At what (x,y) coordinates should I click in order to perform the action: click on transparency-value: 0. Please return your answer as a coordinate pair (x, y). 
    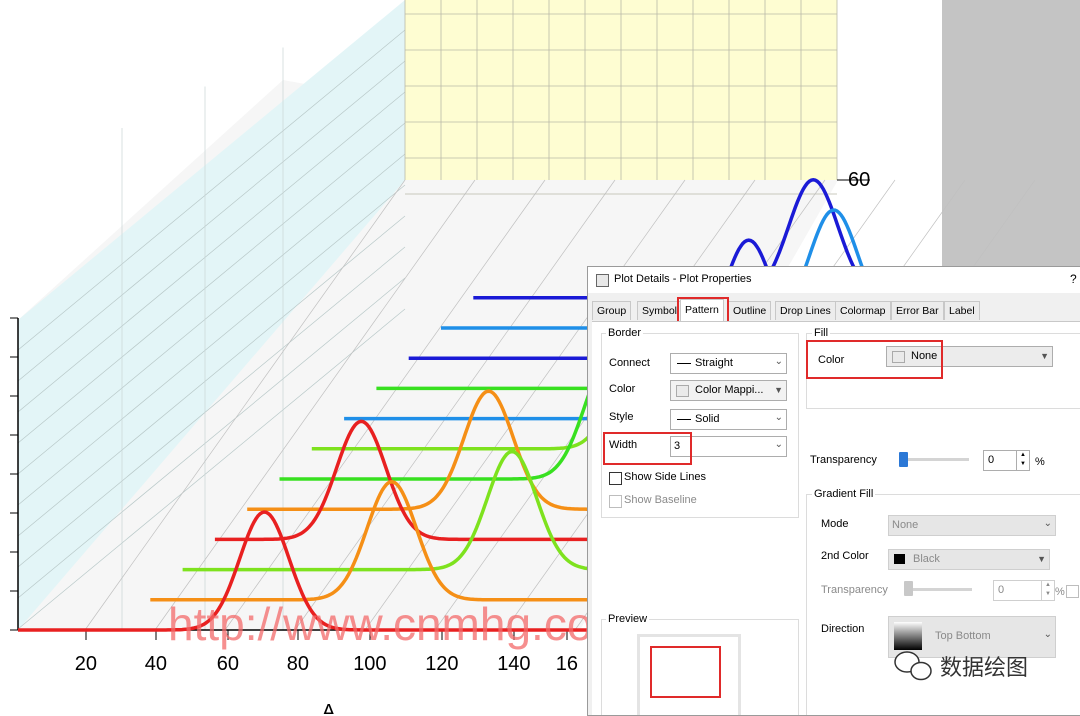
    Looking at the image, I should click on (991, 460).